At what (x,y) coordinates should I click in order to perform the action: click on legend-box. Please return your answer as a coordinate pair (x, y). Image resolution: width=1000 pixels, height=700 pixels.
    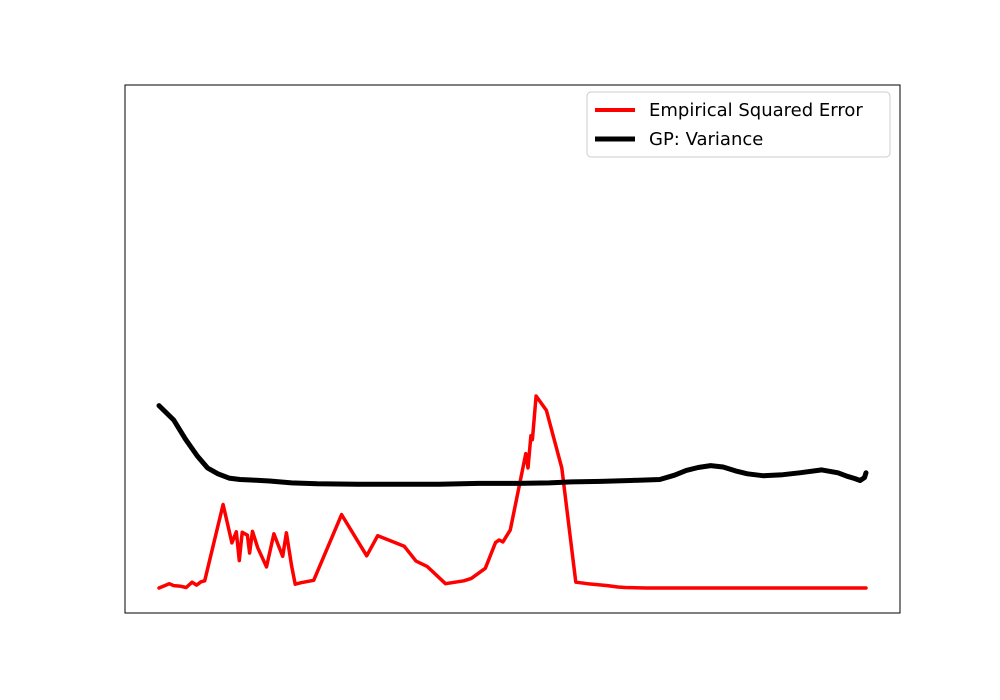
    Looking at the image, I should click on (738, 124).